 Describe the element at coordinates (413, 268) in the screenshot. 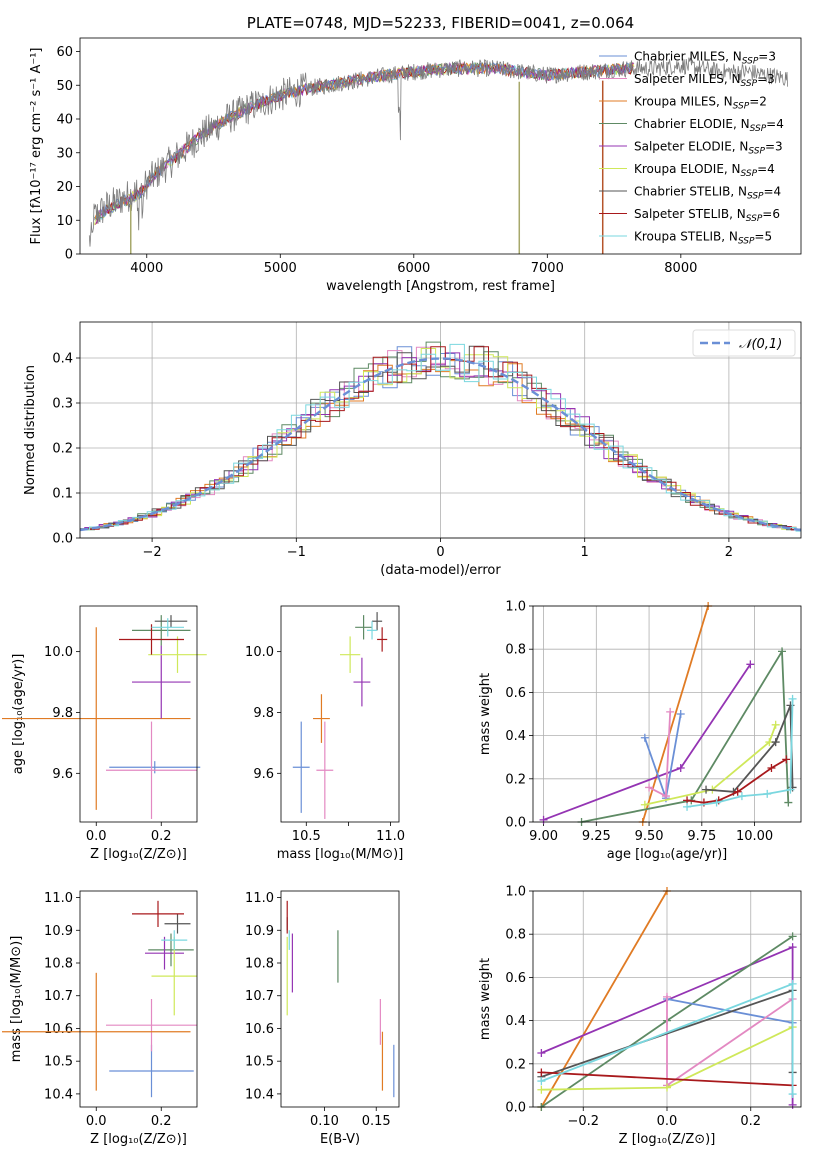

I see `x-tick-label: 6000` at that location.